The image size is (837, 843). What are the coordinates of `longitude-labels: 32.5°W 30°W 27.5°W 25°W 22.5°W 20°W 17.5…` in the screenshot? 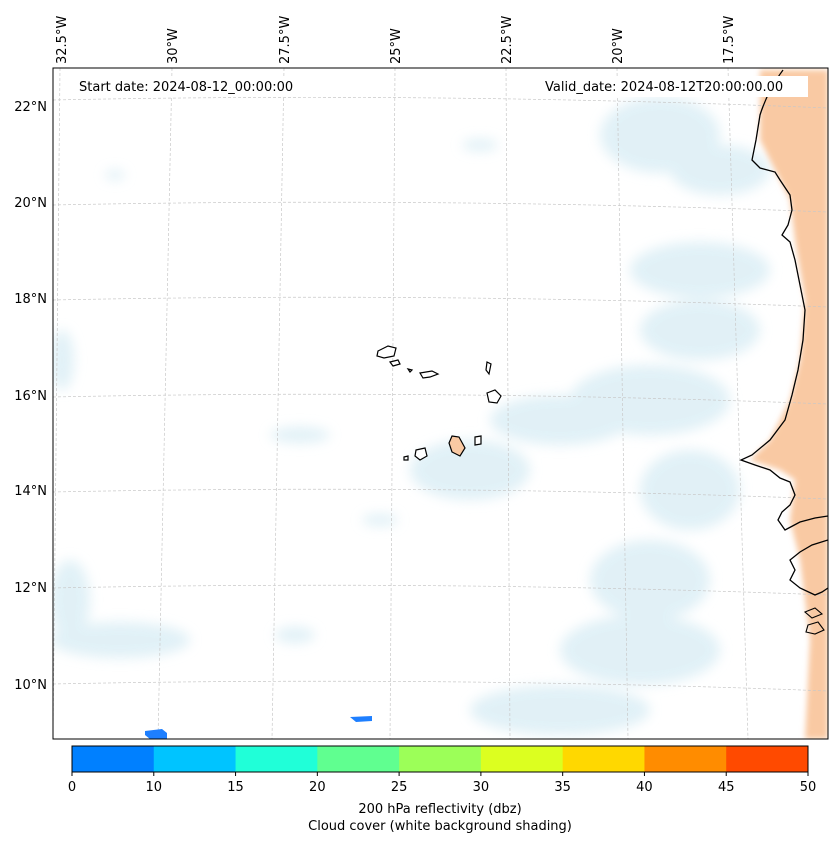 It's located at (396, 40).